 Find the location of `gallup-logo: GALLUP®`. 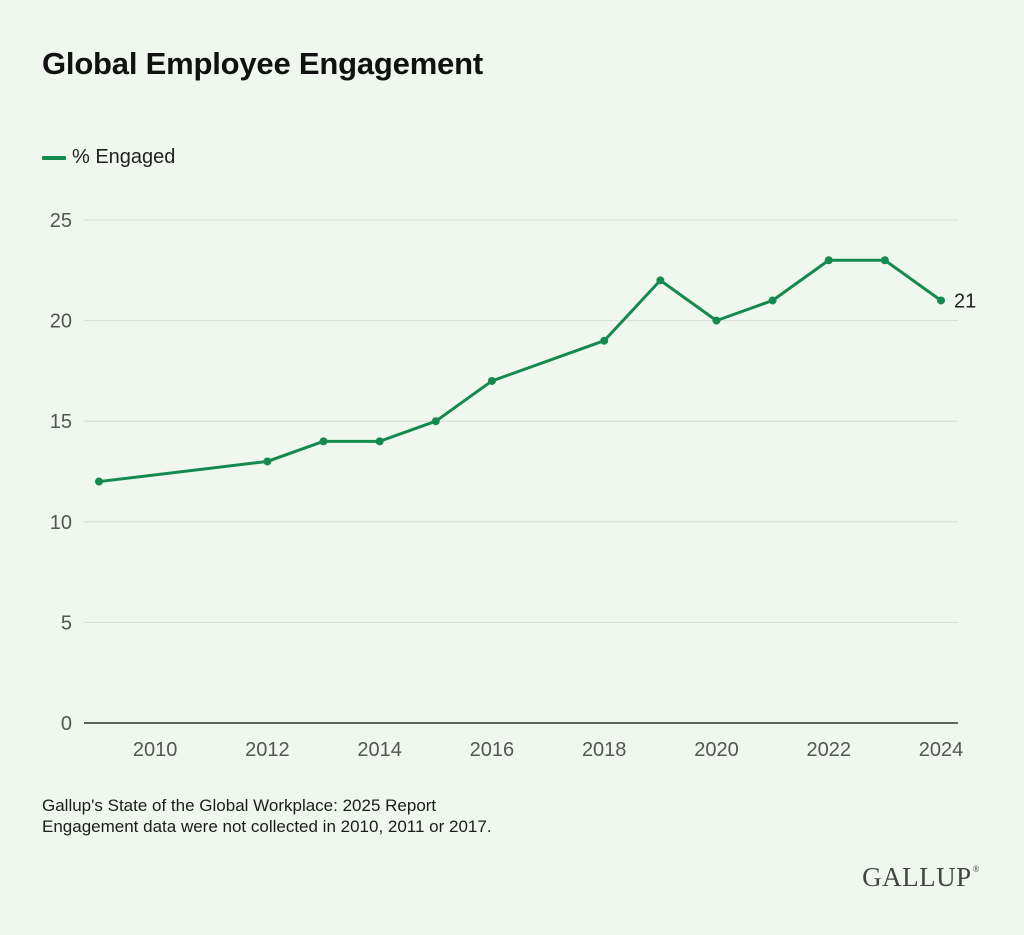

gallup-logo: GALLUP® is located at coordinates (921, 877).